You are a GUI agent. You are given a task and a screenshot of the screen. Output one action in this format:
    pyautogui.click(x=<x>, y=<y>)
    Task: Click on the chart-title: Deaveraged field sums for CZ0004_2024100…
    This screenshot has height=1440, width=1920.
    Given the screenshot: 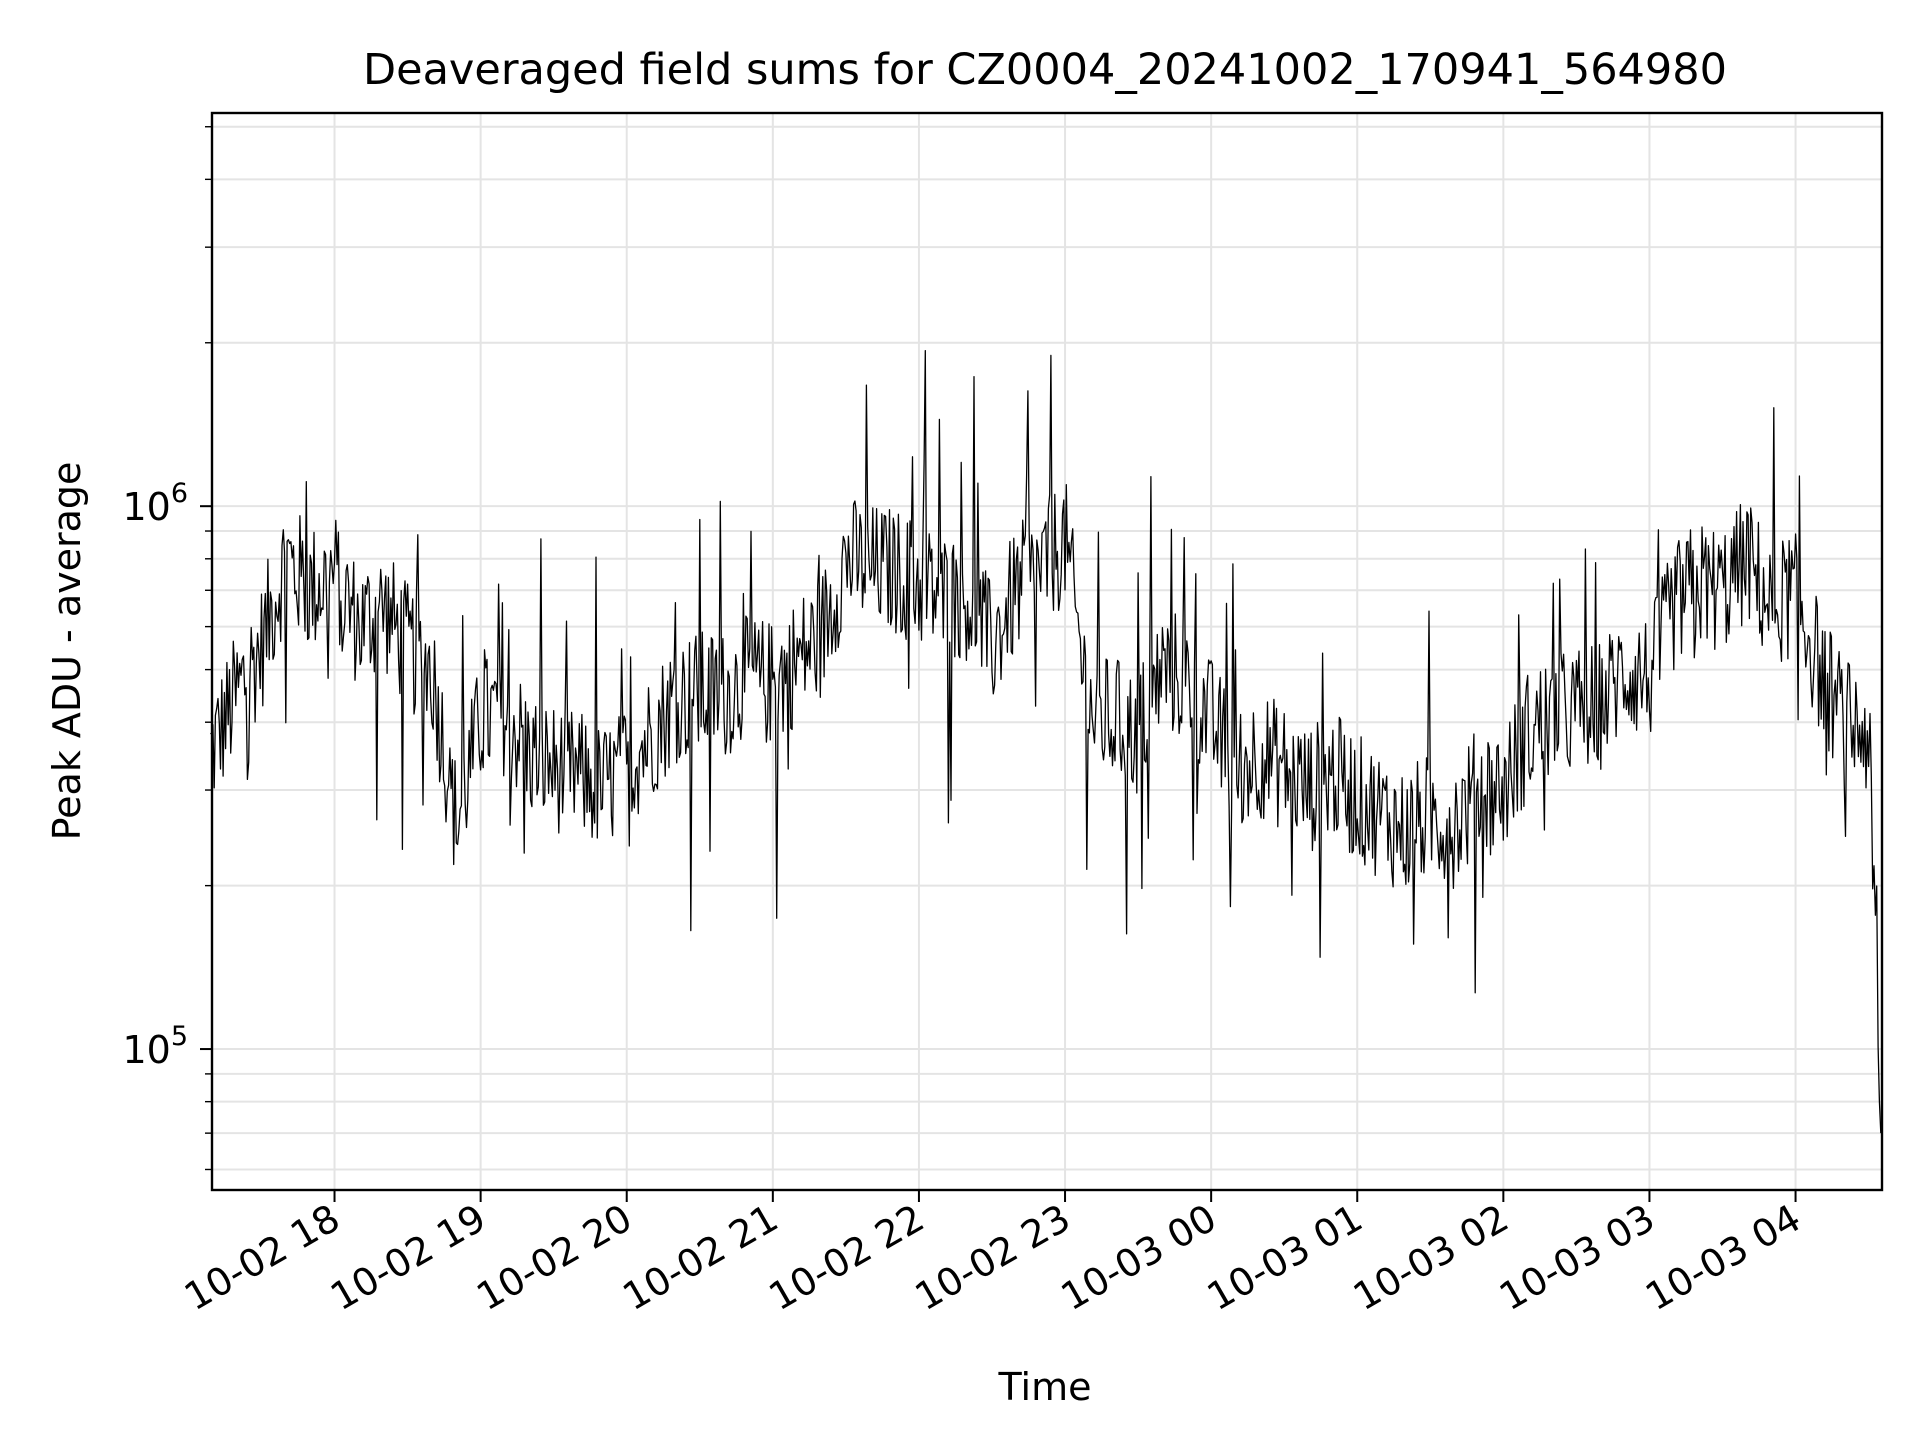 What is the action you would take?
    pyautogui.click(x=1045, y=70)
    